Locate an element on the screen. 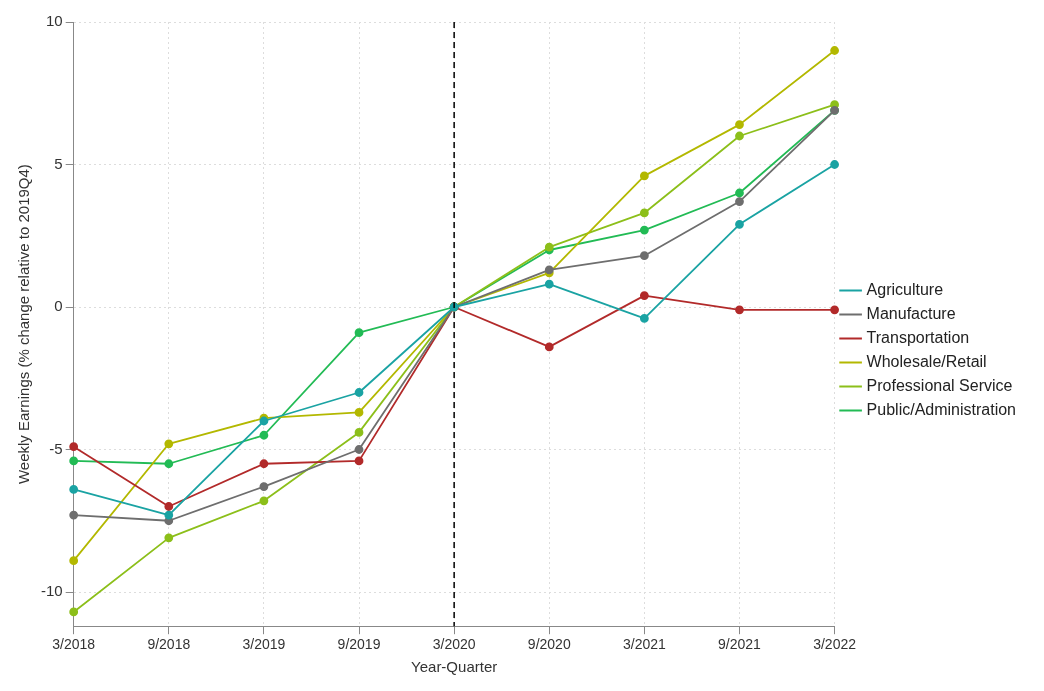 This screenshot has width=1044, height=691. legend-label: Public/Administration is located at coordinates (941, 409).